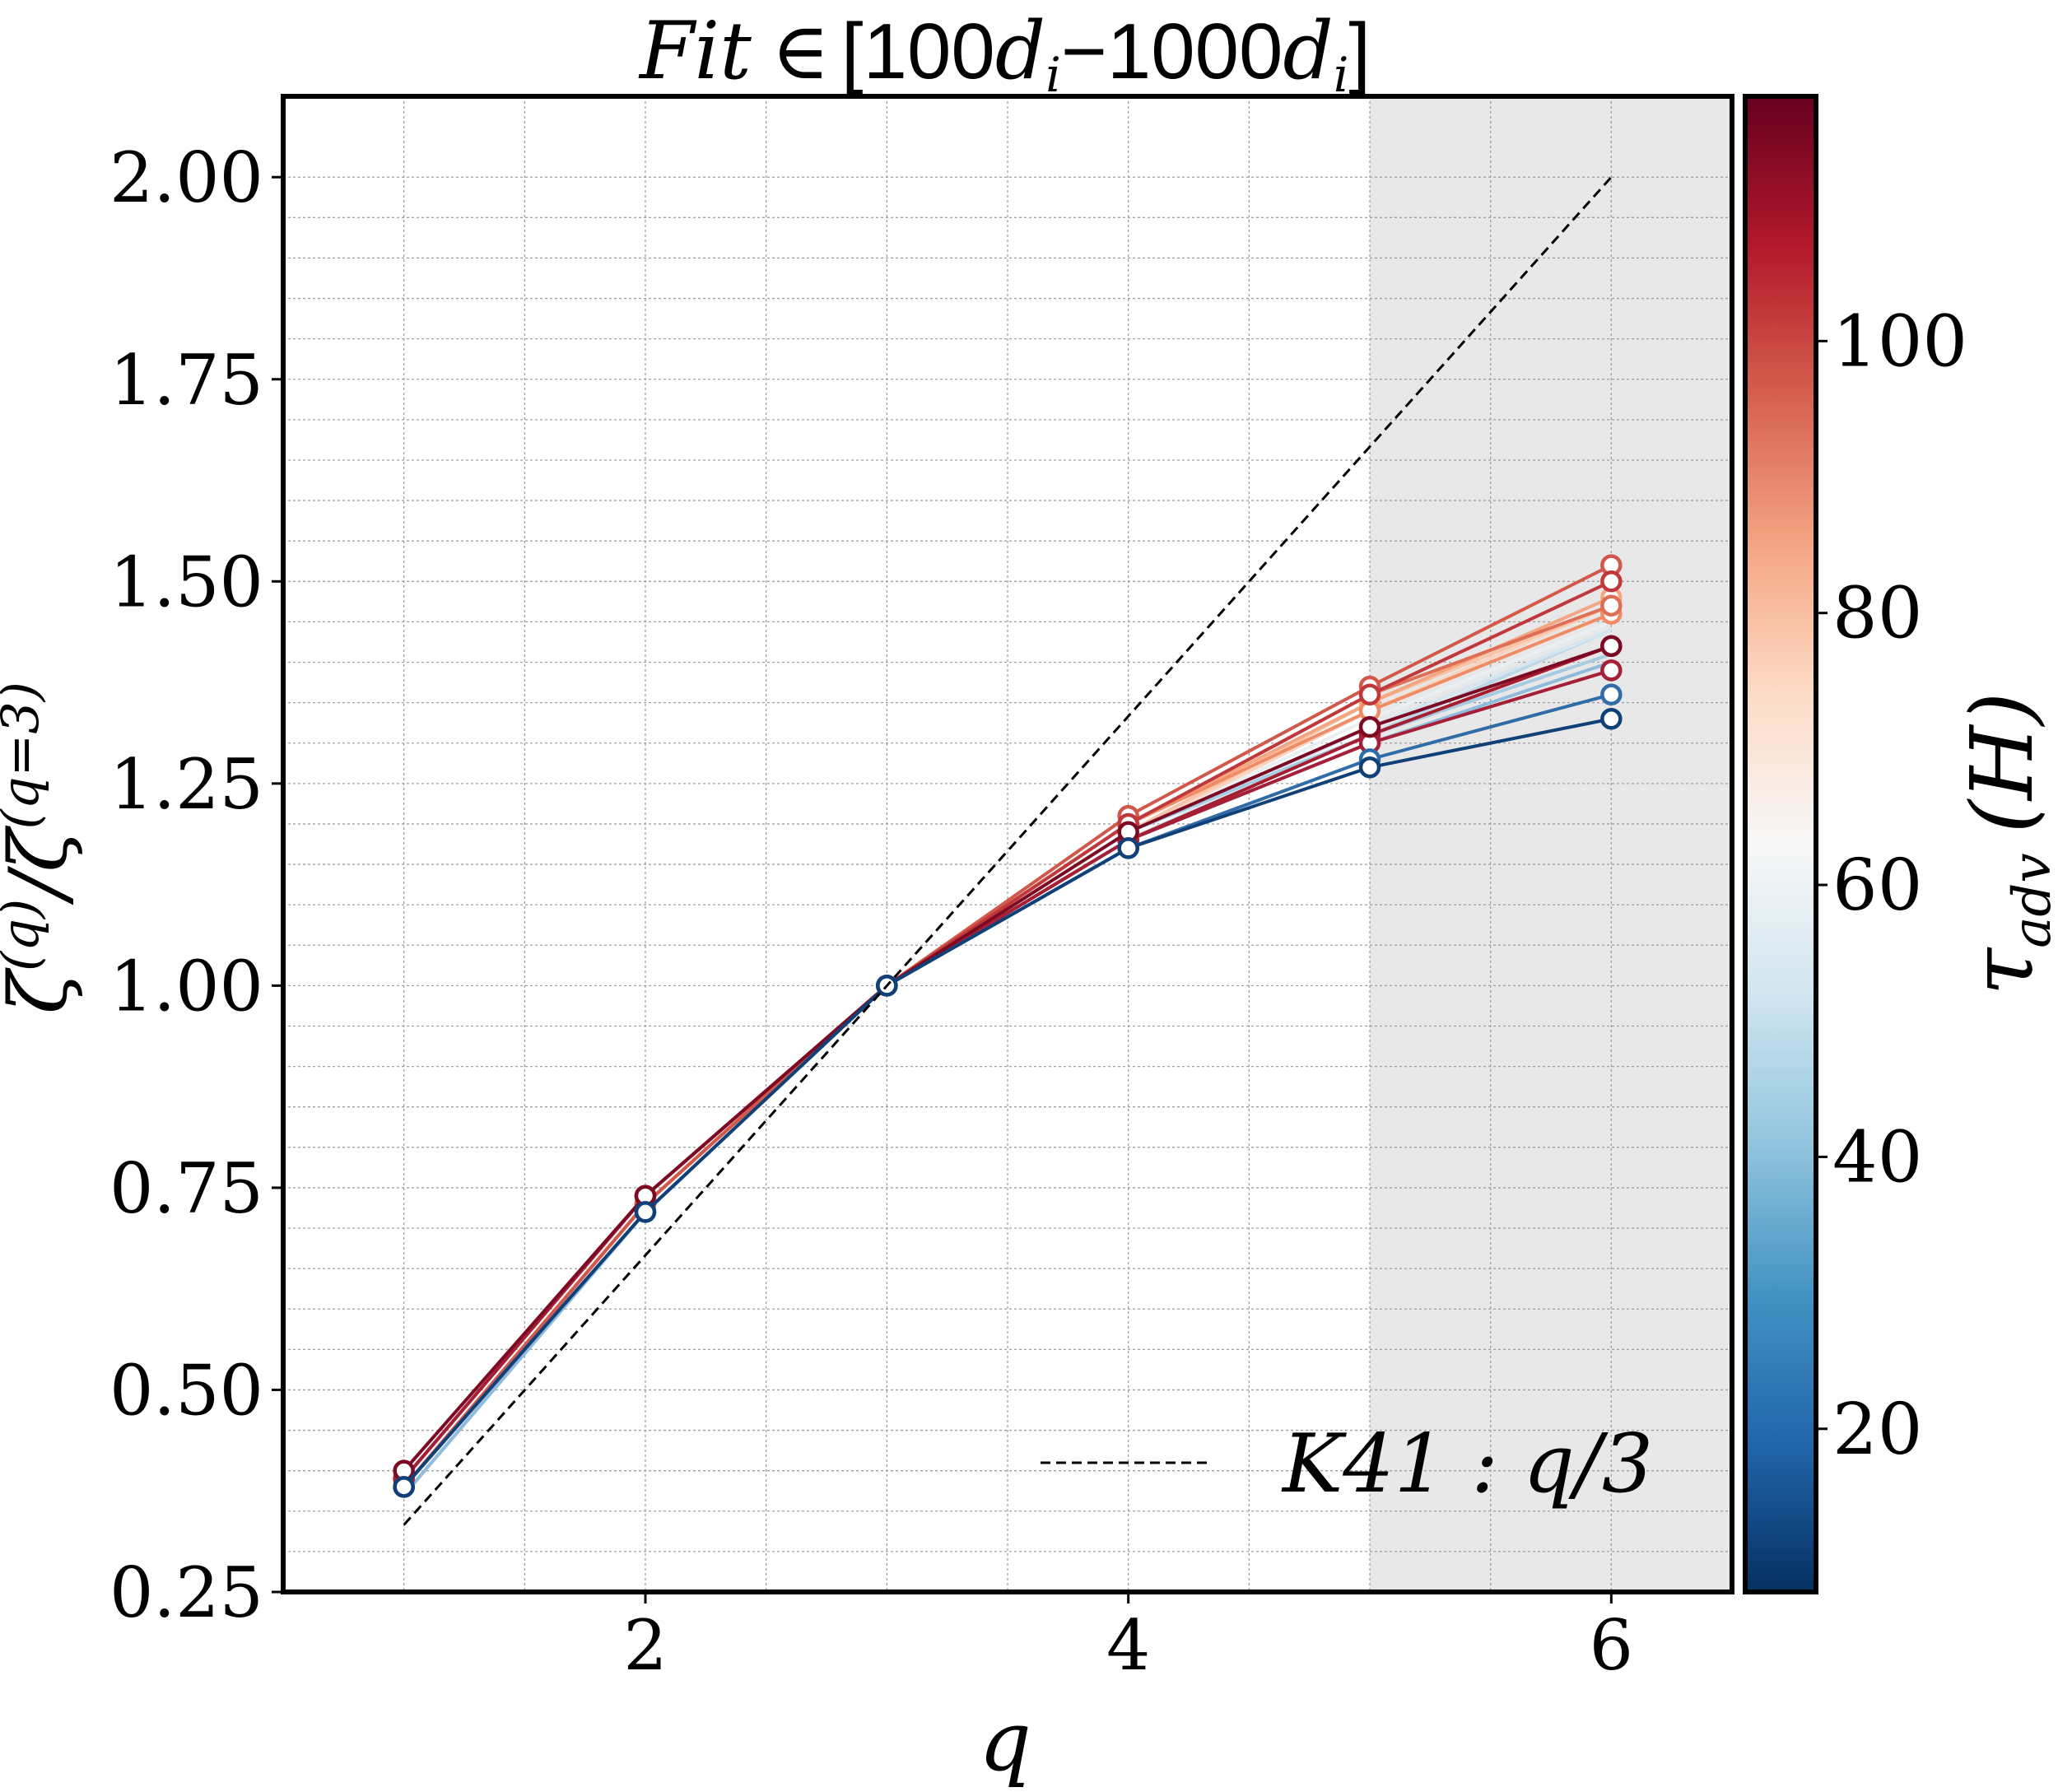  What do you see at coordinates (1551, 844) in the screenshot?
I see `shaded-region` at bounding box center [1551, 844].